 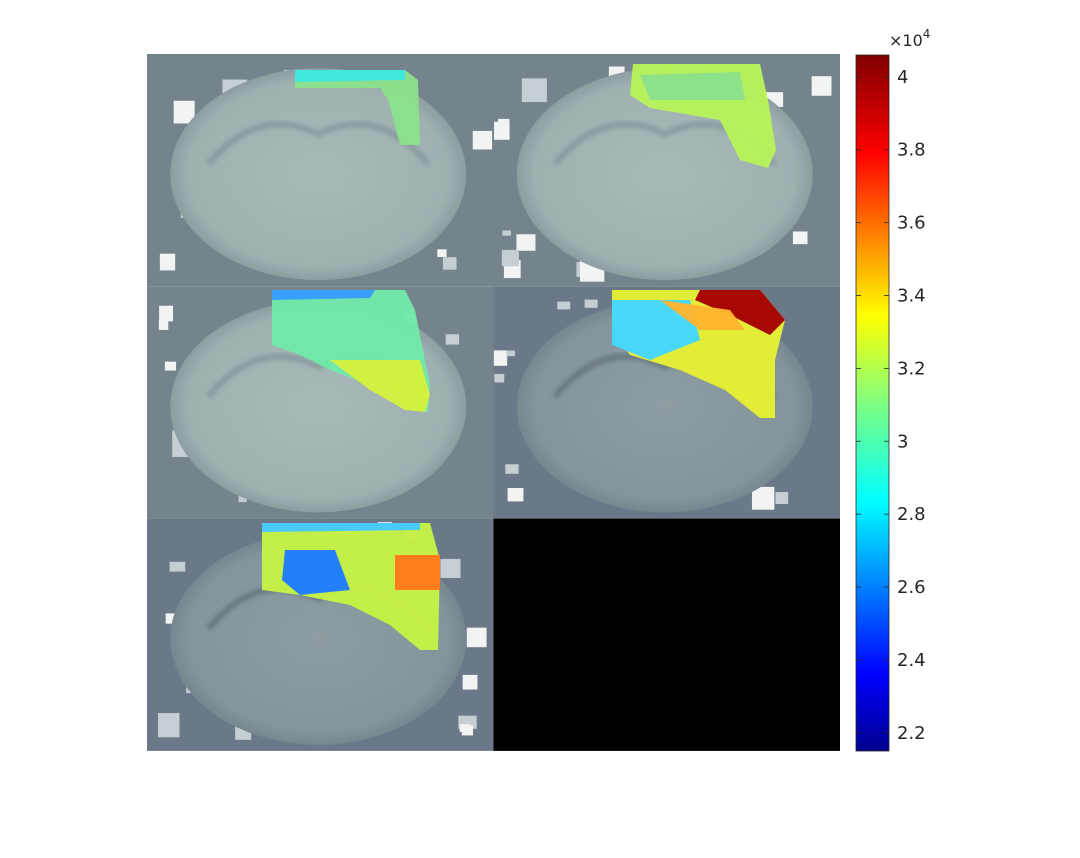 What do you see at coordinates (902, 441) in the screenshot?
I see `colorbar-tick-label: 3` at bounding box center [902, 441].